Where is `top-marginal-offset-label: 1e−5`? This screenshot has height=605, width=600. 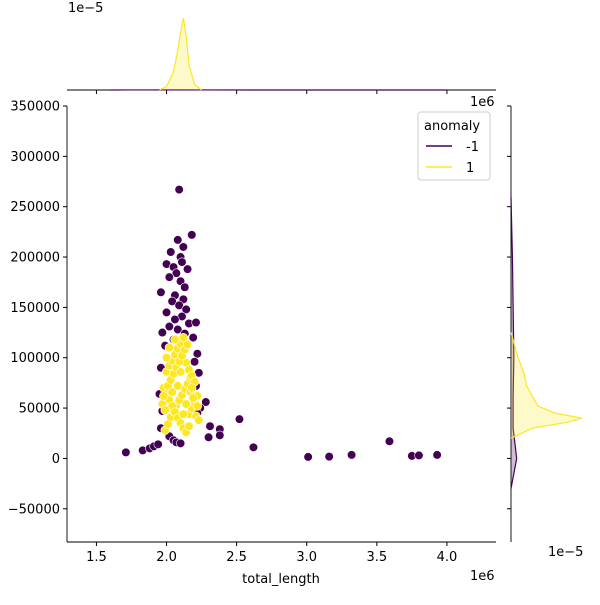 top-marginal-offset-label: 1e−5 is located at coordinates (85, 8).